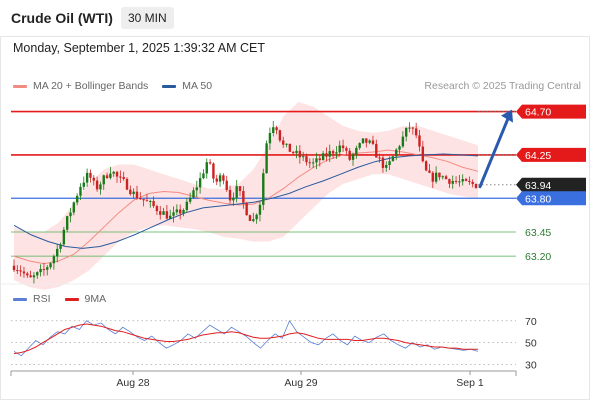 The height and width of the screenshot is (400, 590). What do you see at coordinates (169, 86) in the screenshot?
I see `legend-swatch-ma50` at bounding box center [169, 86].